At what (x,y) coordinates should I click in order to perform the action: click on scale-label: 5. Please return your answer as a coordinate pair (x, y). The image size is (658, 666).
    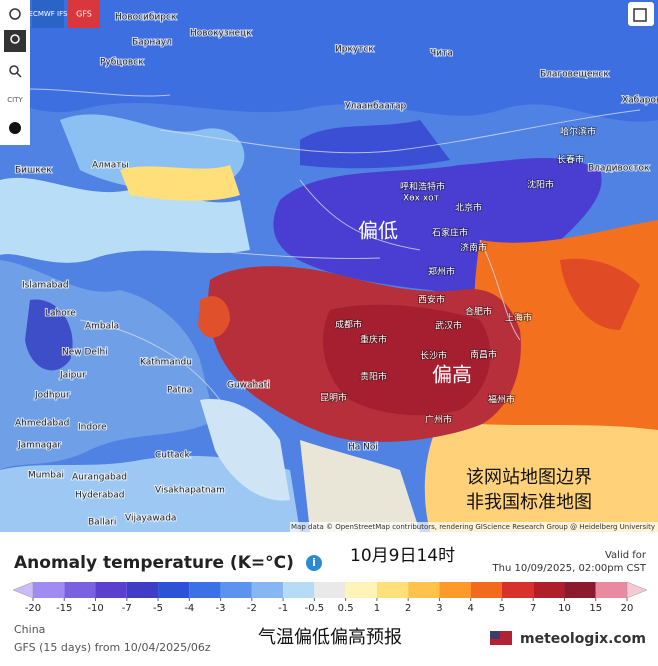
    Looking at the image, I should click on (502, 608).